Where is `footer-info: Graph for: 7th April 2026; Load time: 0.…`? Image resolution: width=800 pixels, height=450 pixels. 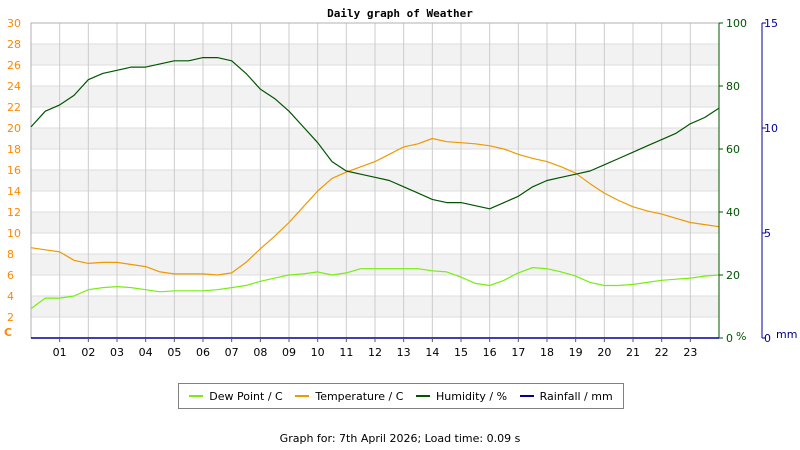
footer-info: Graph for: 7th April 2026; Load time: 0.… is located at coordinates (400, 438).